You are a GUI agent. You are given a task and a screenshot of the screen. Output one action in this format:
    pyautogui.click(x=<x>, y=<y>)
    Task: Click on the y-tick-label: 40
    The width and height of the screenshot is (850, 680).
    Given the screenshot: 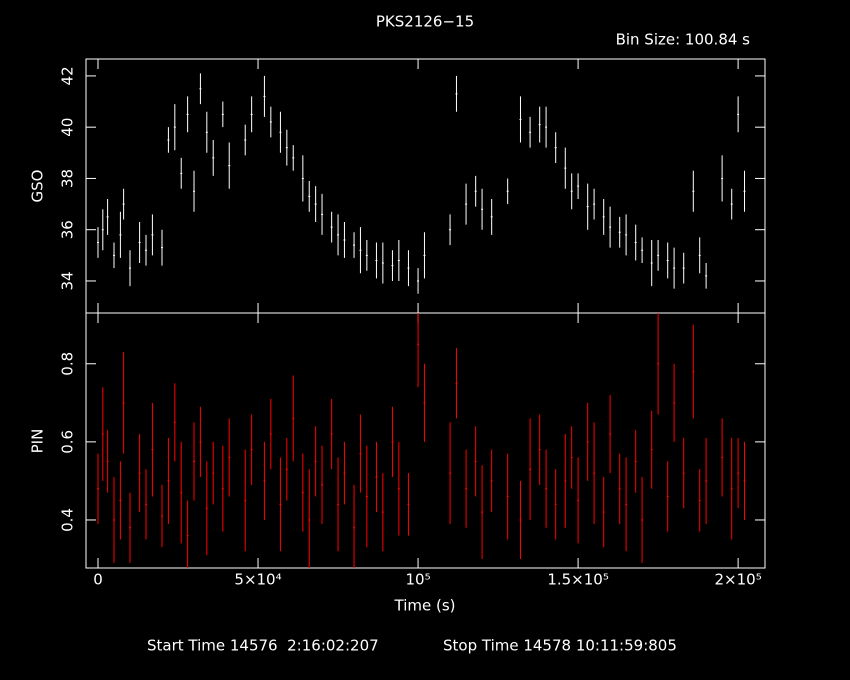 What is the action you would take?
    pyautogui.click(x=68, y=127)
    